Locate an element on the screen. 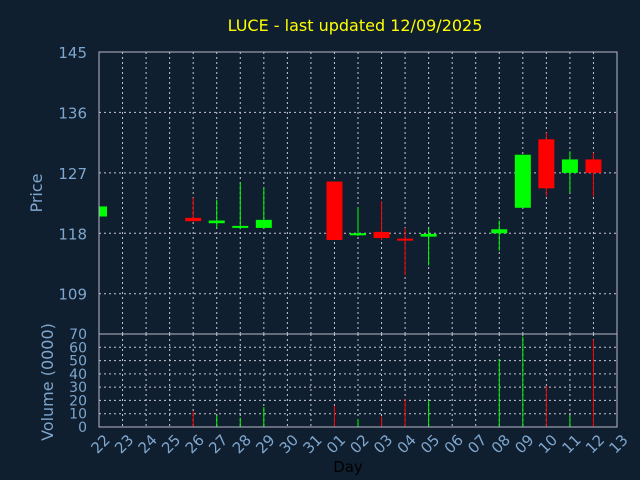  x-tick-label: 30 is located at coordinates (289, 444).